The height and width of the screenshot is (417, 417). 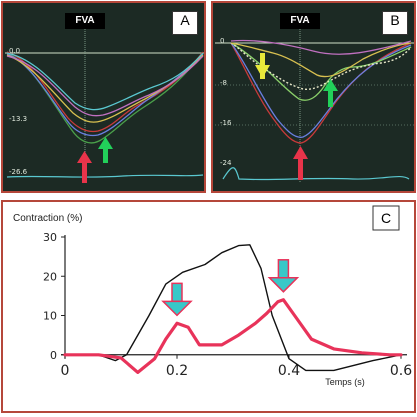 What do you see at coordinates (85, 21) in the screenshot?
I see `panel-a-header: FVA` at bounding box center [85, 21].